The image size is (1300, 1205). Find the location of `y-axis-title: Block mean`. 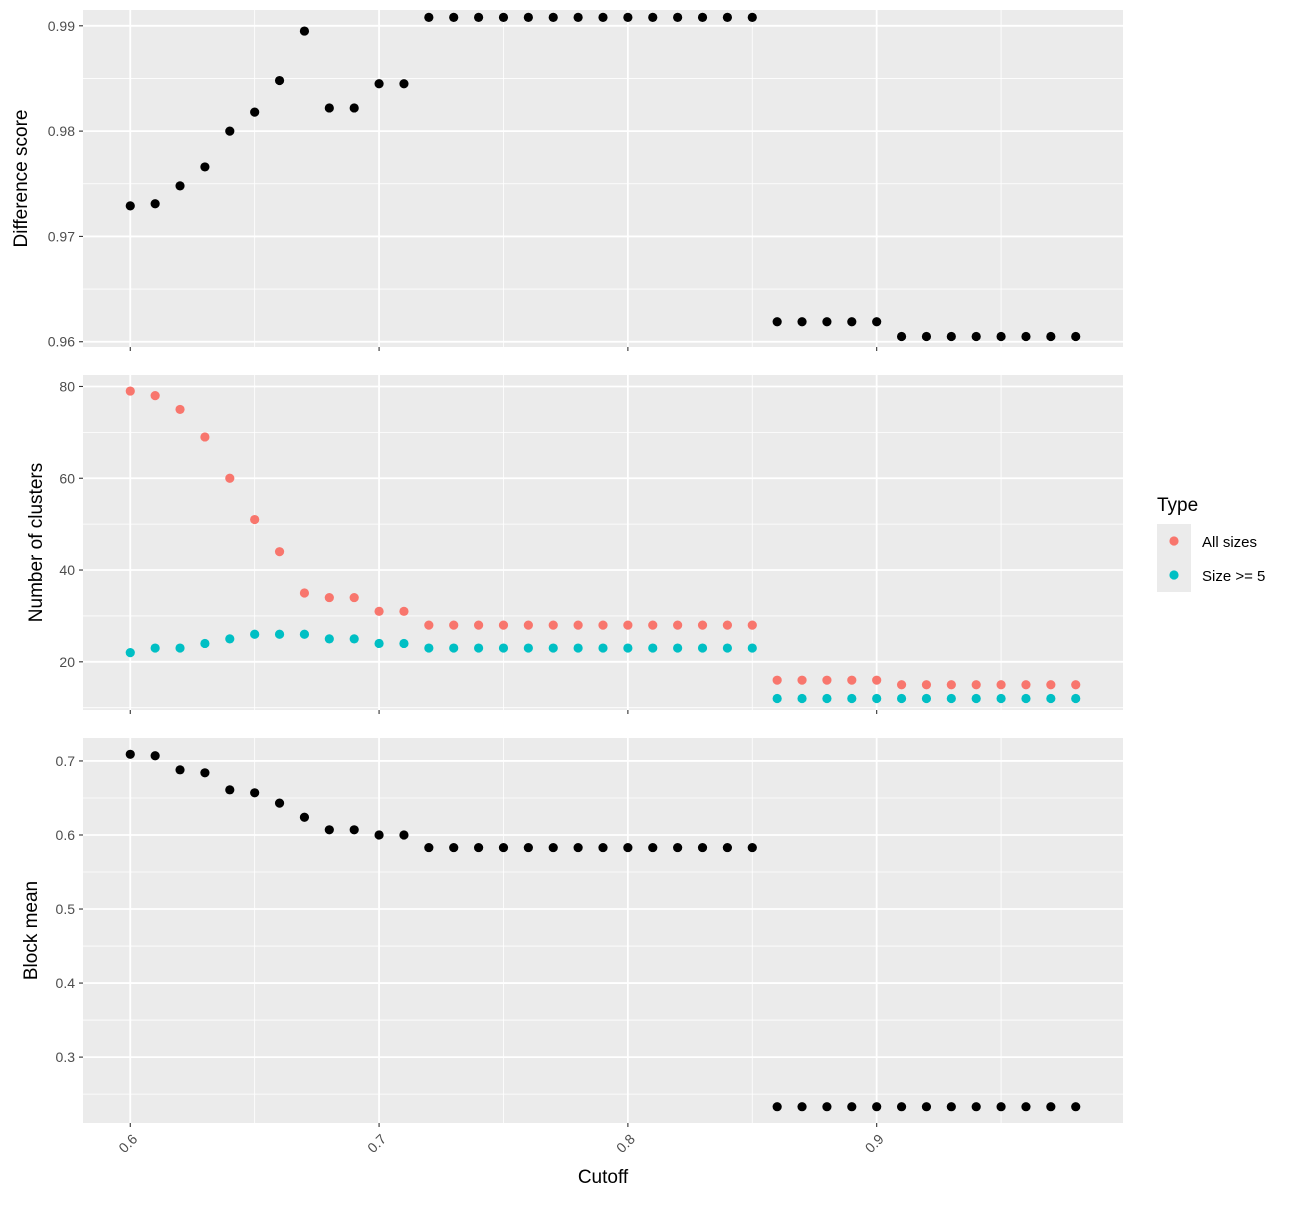

y-axis-title: Block mean is located at coordinates (31, 930).